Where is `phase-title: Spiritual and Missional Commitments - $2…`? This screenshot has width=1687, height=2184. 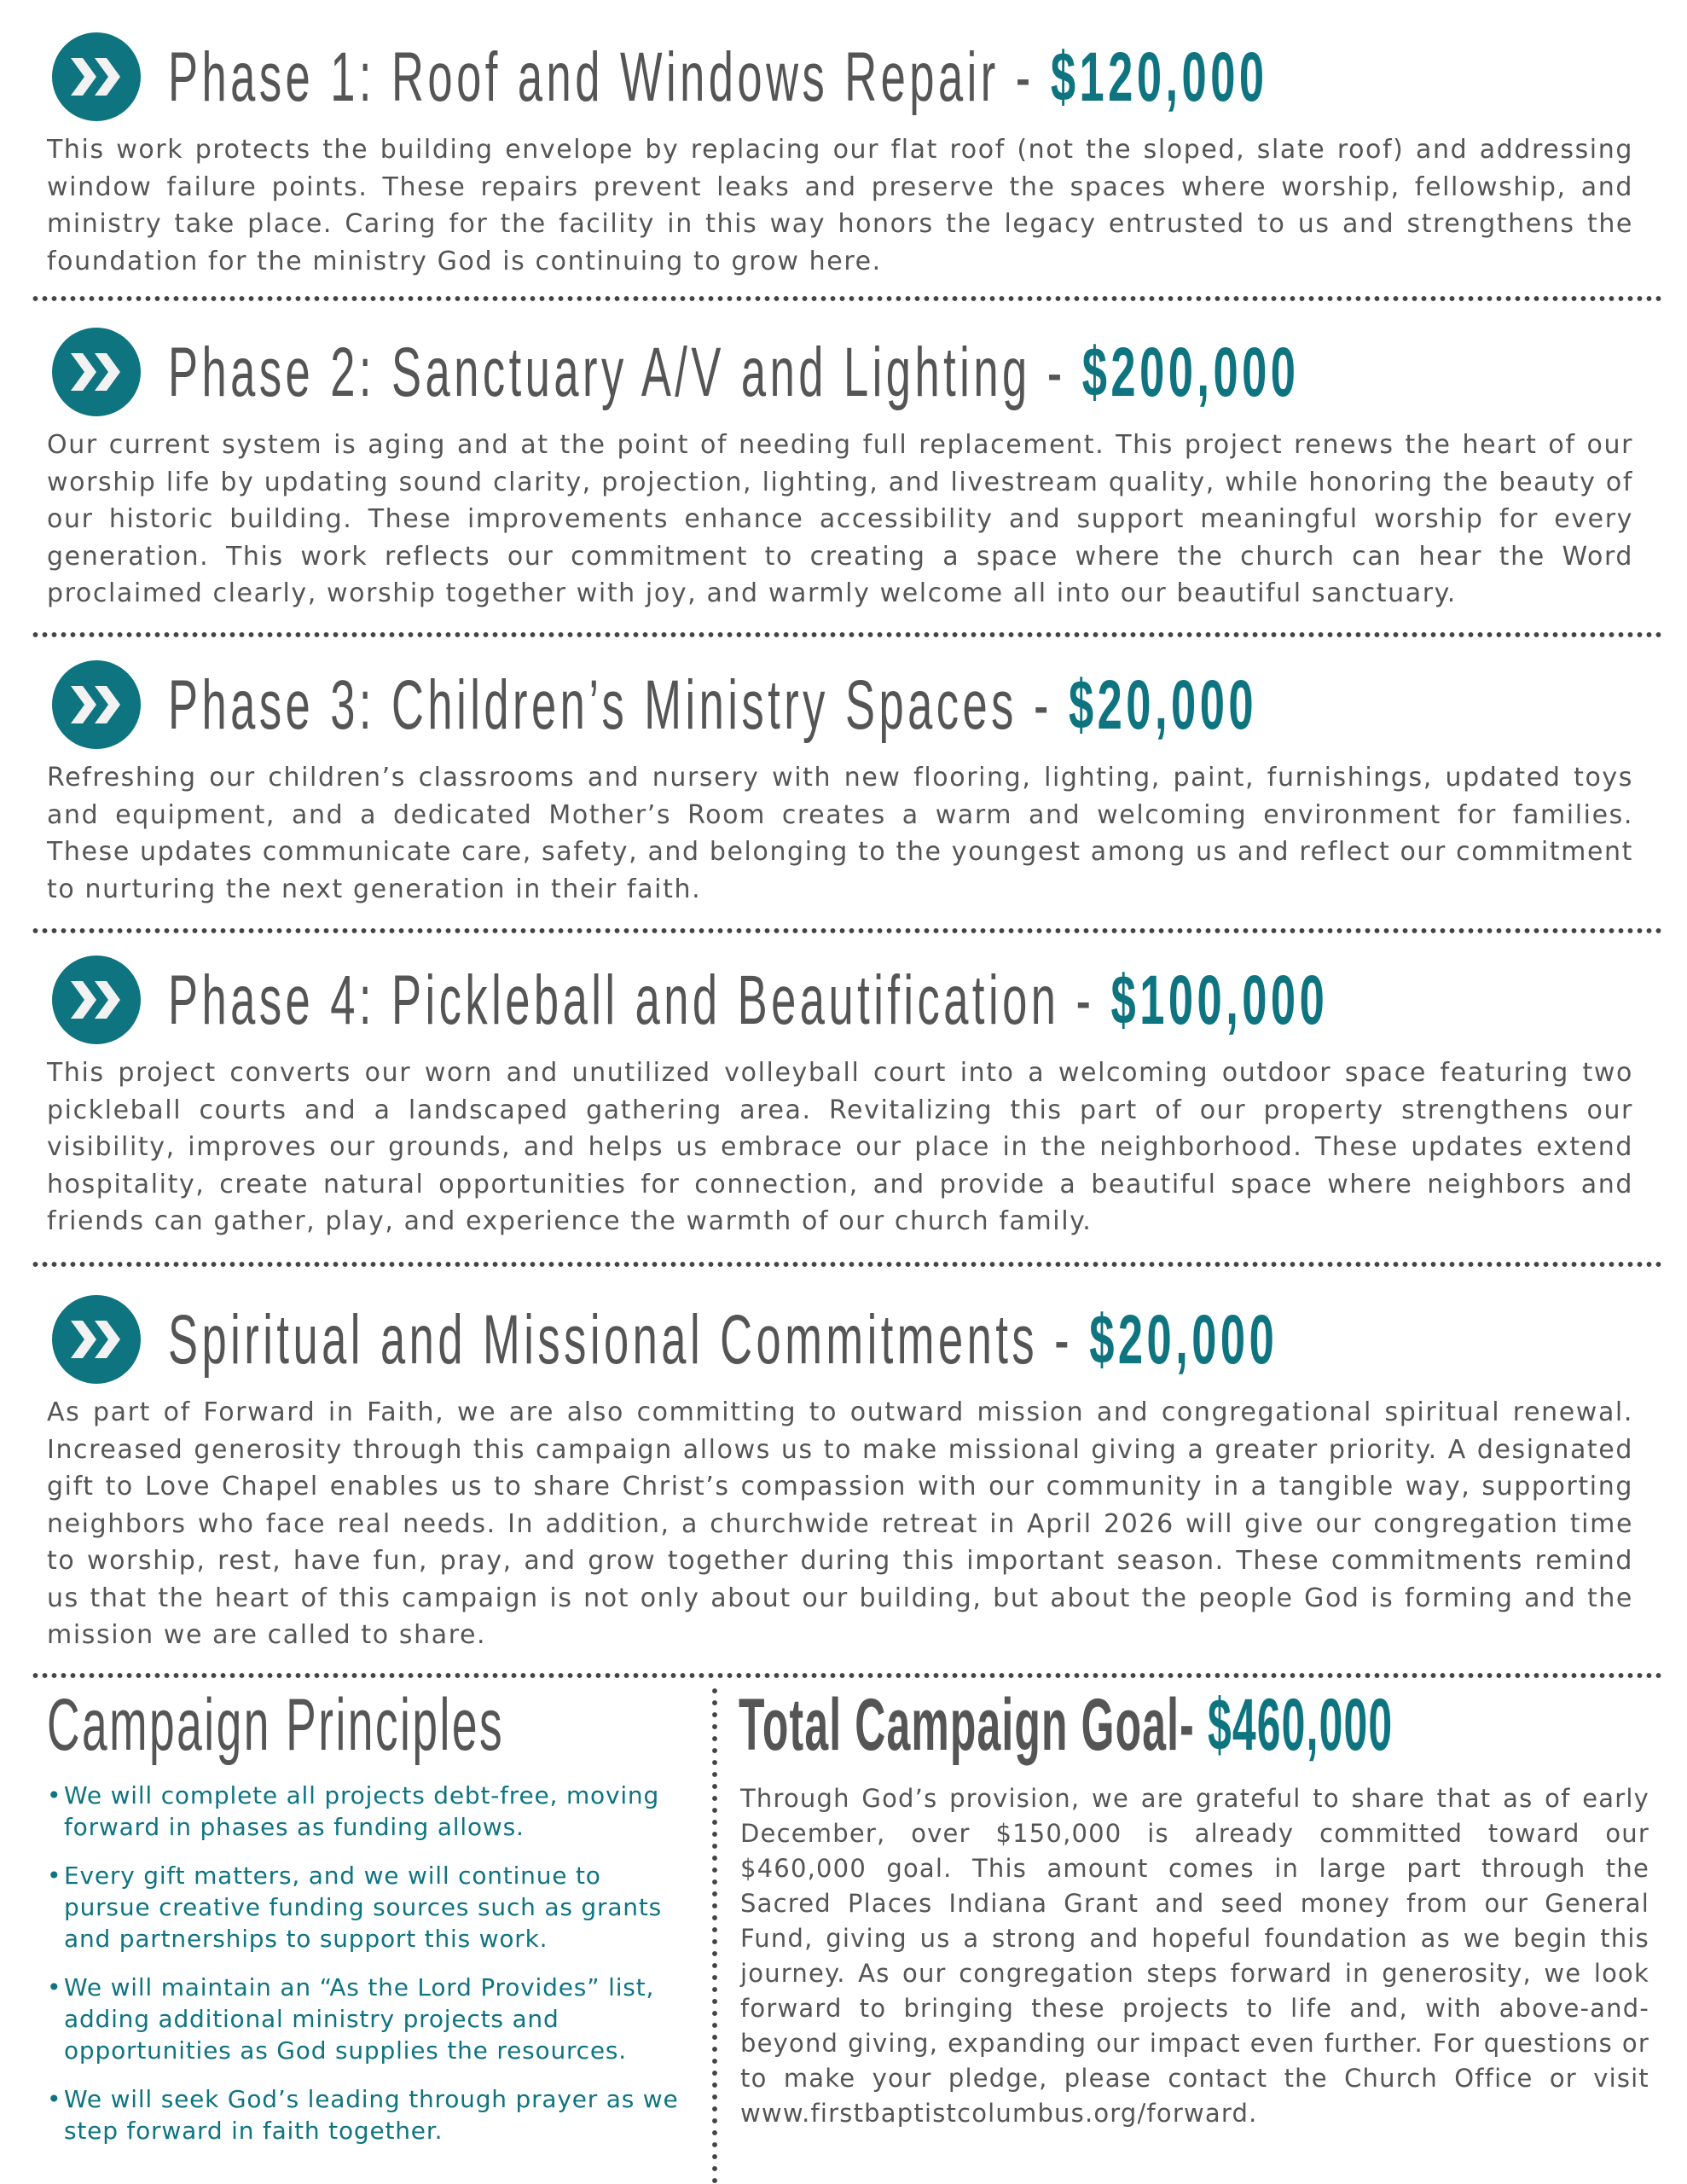
phase-title: Spiritual and Missional Commitments - $2… is located at coordinates (723, 1340).